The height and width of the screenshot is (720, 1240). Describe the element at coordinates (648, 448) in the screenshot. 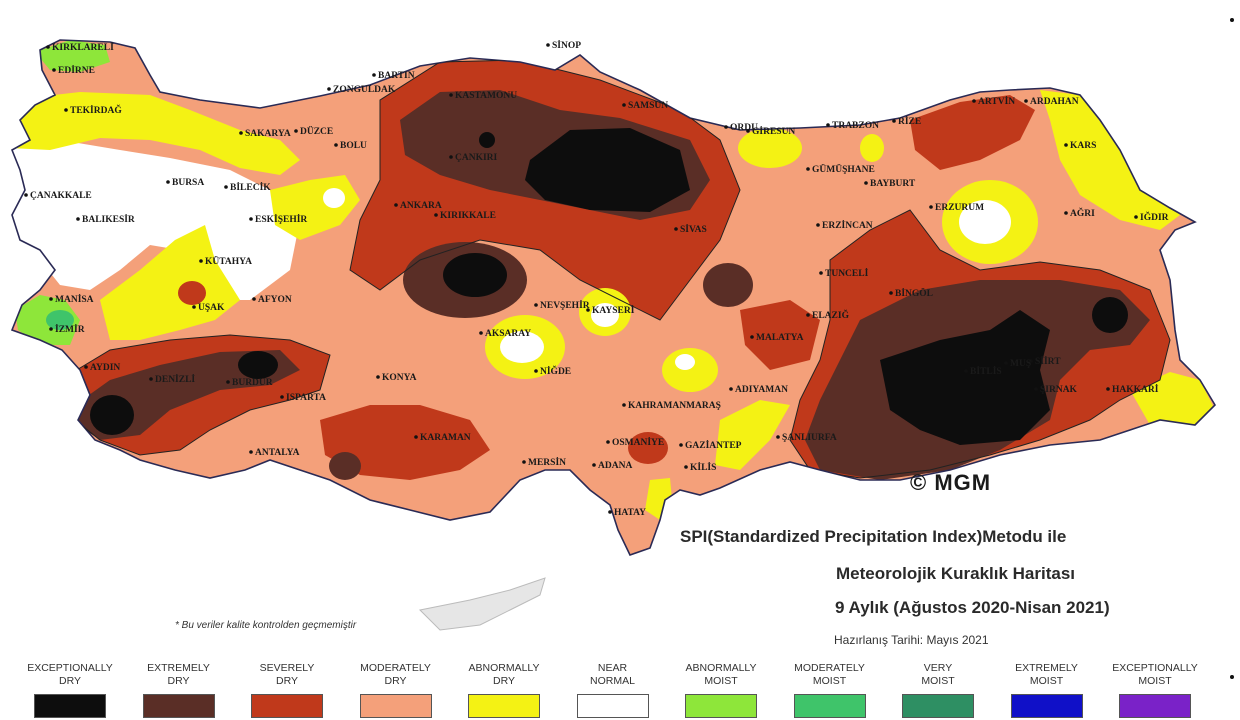

I see `zone-severely-dry-osmaniye` at that location.